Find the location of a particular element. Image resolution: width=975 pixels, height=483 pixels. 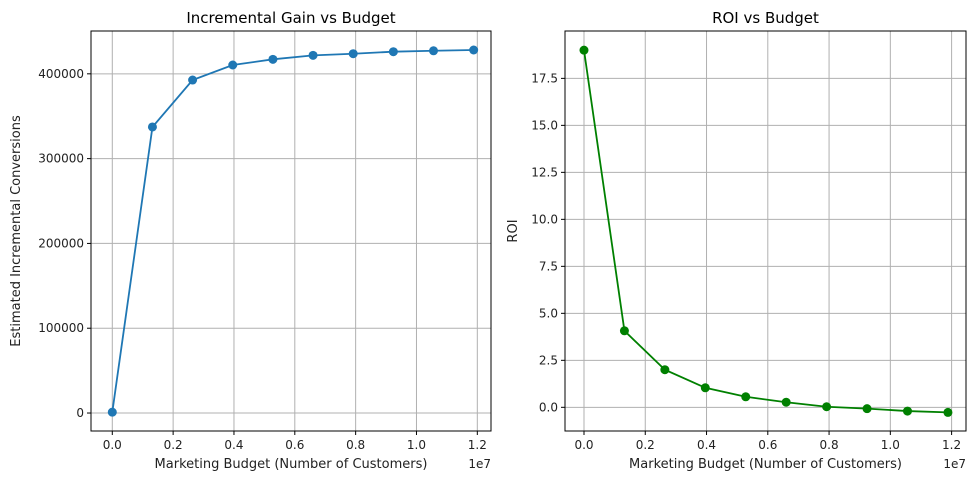

chart-title: ROI vs Budget is located at coordinates (765, 18).